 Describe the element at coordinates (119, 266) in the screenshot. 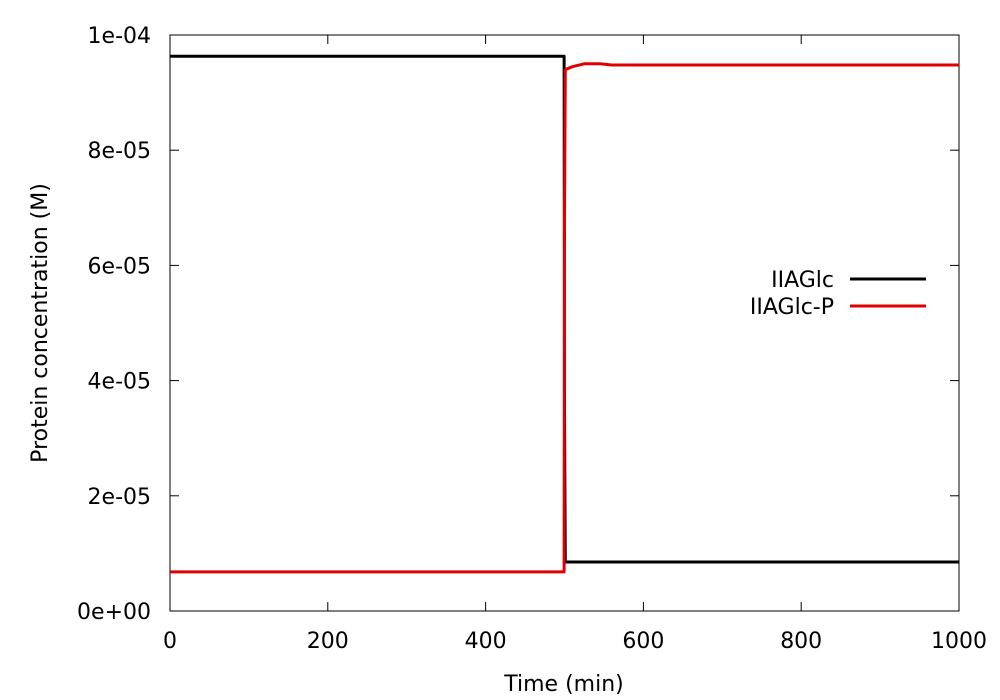

I see `y-tick-label: 6e-05` at that location.